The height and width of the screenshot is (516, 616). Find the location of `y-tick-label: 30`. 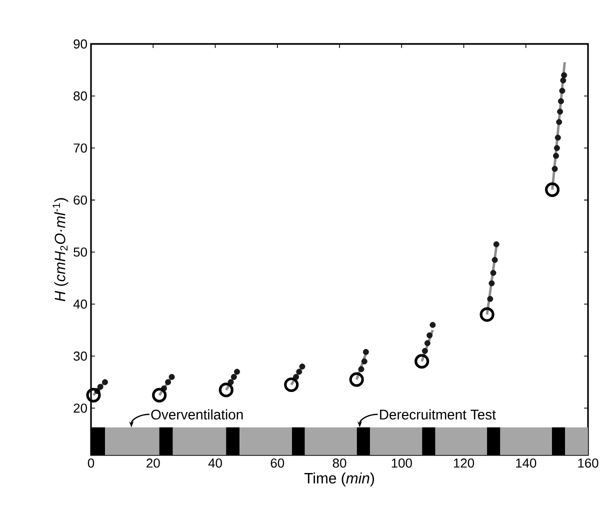

y-tick-label: 30 is located at coordinates (80, 356).